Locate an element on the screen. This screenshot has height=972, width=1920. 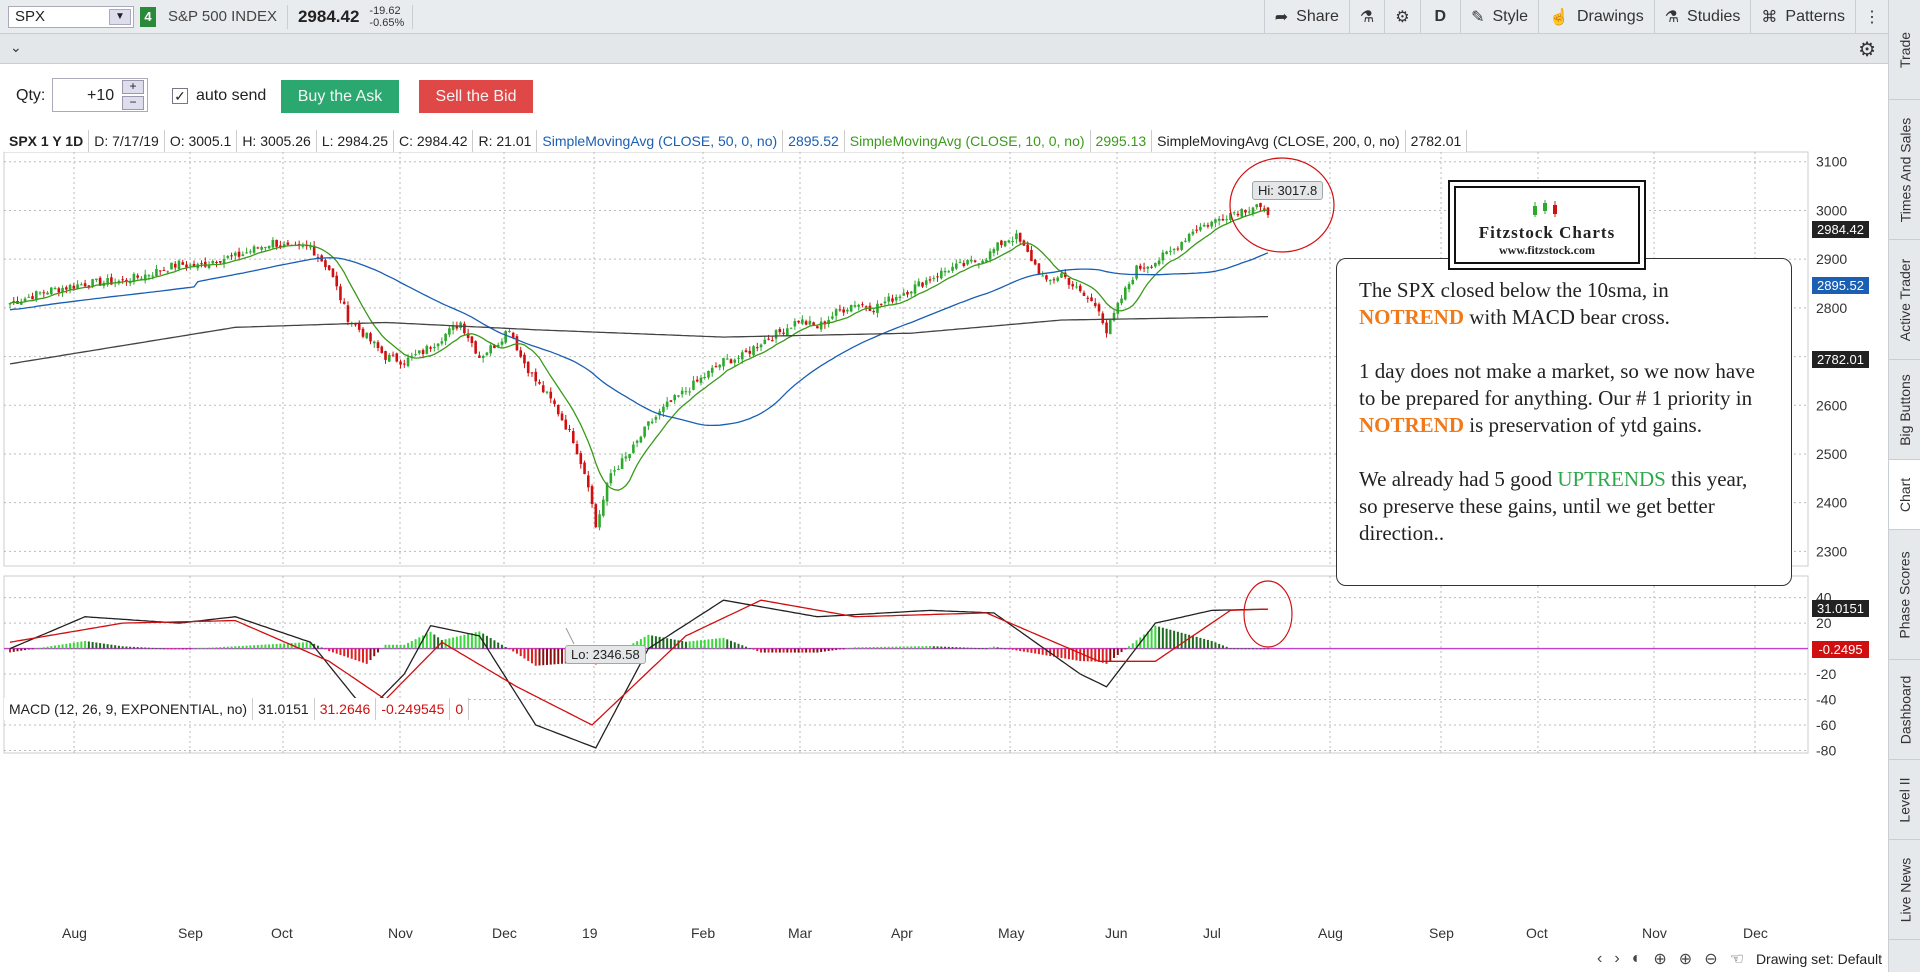
high-value: H: 3005.26 is located at coordinates (277, 141).